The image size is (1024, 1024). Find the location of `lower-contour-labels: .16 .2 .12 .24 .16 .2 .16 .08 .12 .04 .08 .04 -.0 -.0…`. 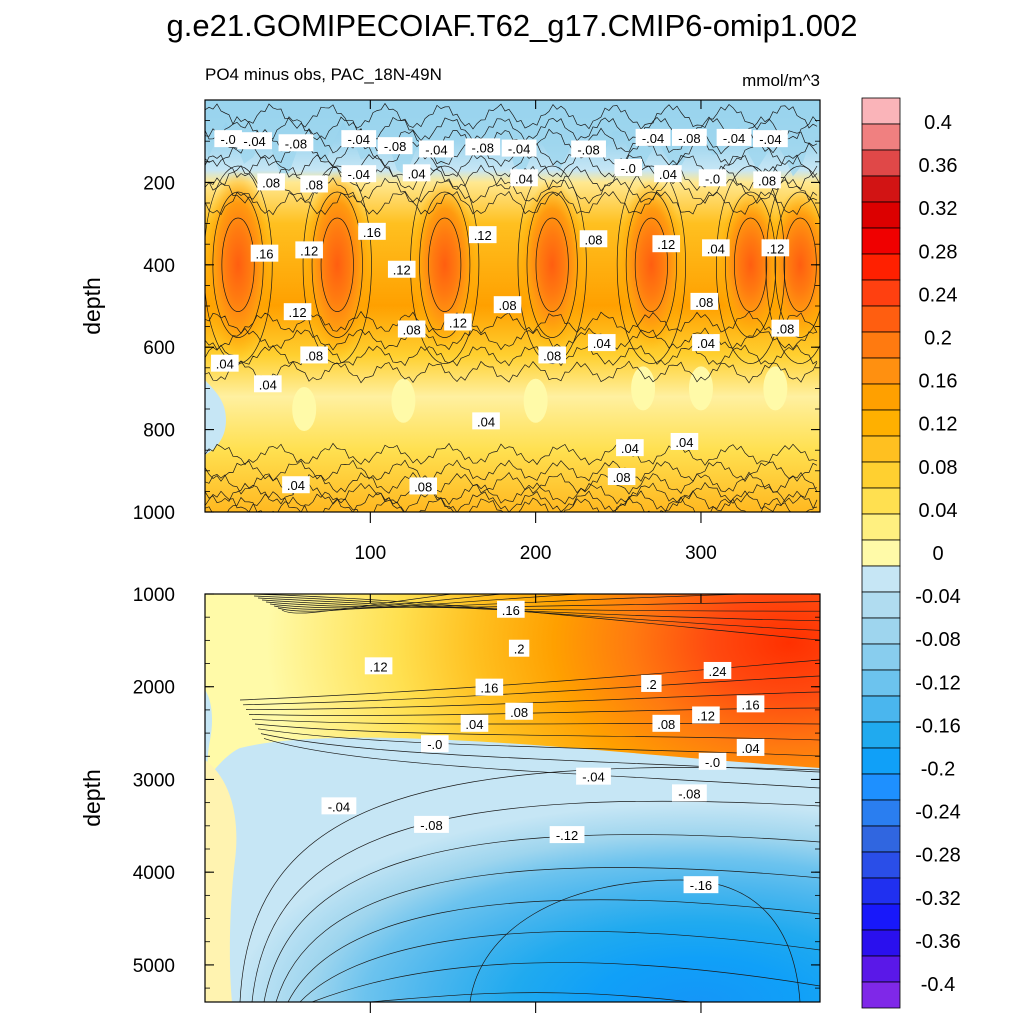

lower-contour-labels: .16 .2 .12 .24 .16 .2 .16 .08 .12 .04 .08 .04 -.0 -.0… is located at coordinates (543, 747).